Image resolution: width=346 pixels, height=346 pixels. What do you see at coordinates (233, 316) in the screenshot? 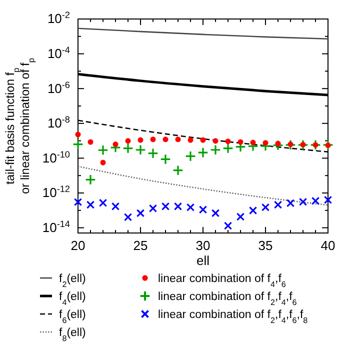
I see `legend-label: linear combination of f$_{2}$,f$_{4}$,f$_{6}$,f$_{8}$` at bounding box center [233, 316].